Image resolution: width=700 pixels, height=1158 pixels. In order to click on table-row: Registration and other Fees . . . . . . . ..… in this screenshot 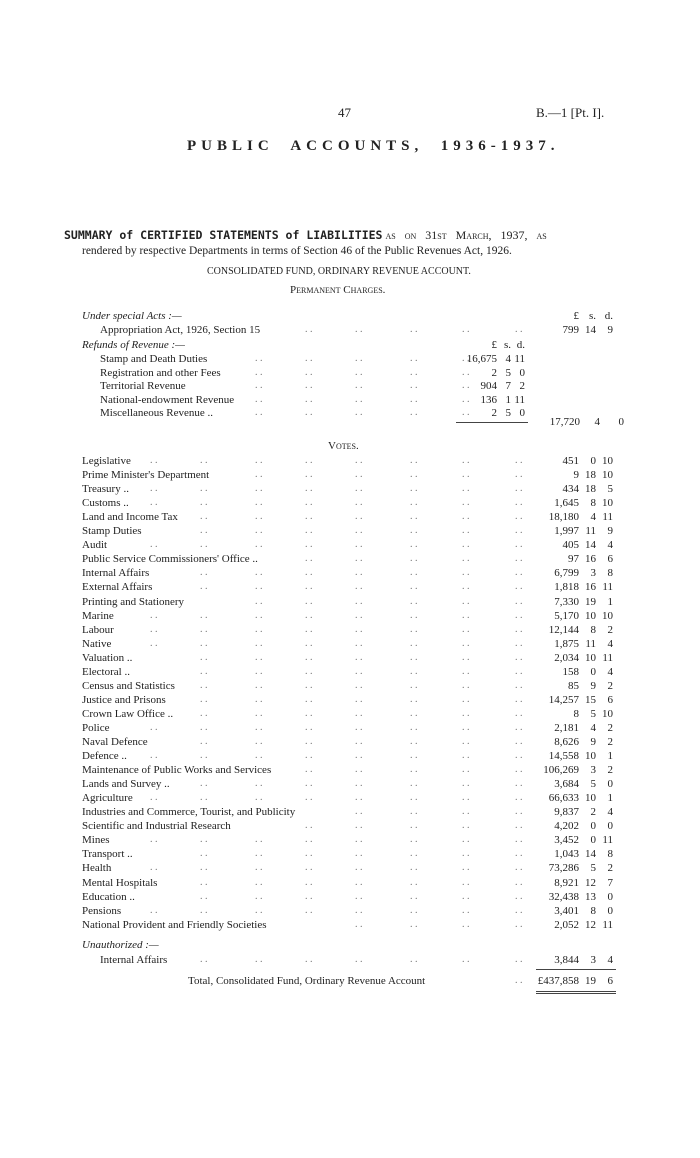, I will do `click(350, 373)`.